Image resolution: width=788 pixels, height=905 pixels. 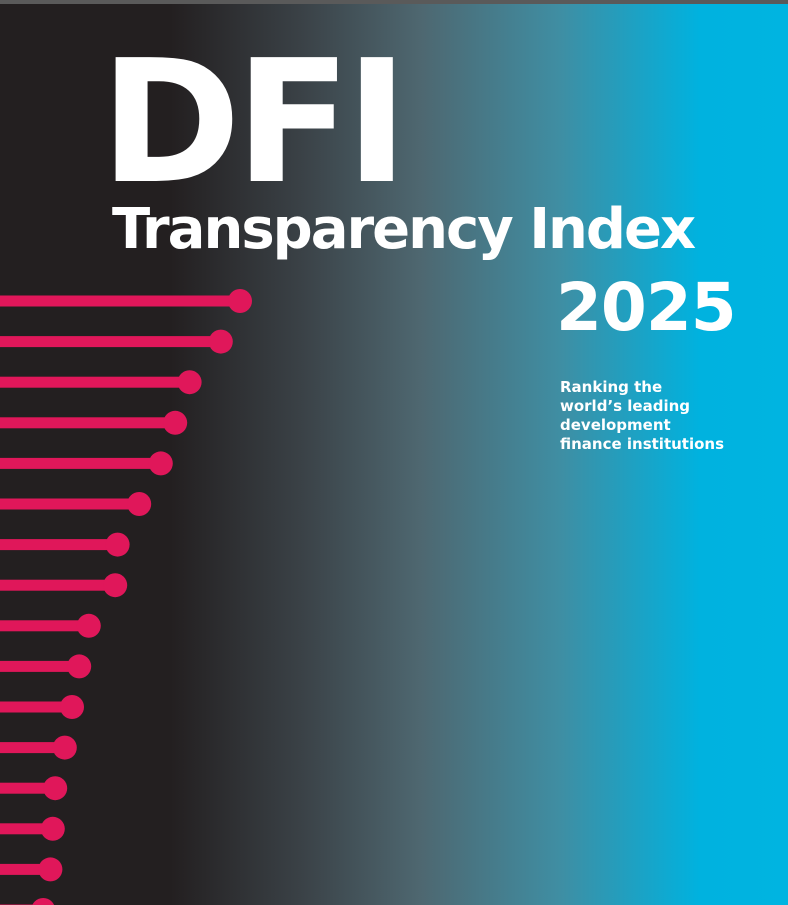 I want to click on tagline-line: finance institutions, so click(x=642, y=444).